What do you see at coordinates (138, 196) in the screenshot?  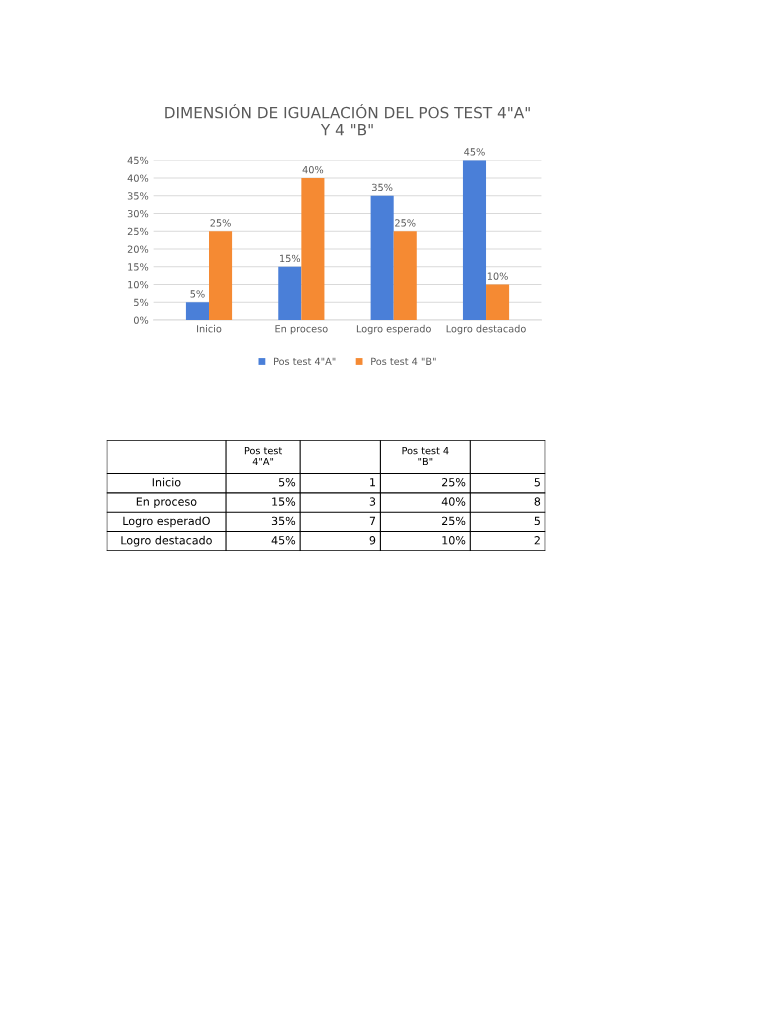 I see `y-tick-label: 35%` at bounding box center [138, 196].